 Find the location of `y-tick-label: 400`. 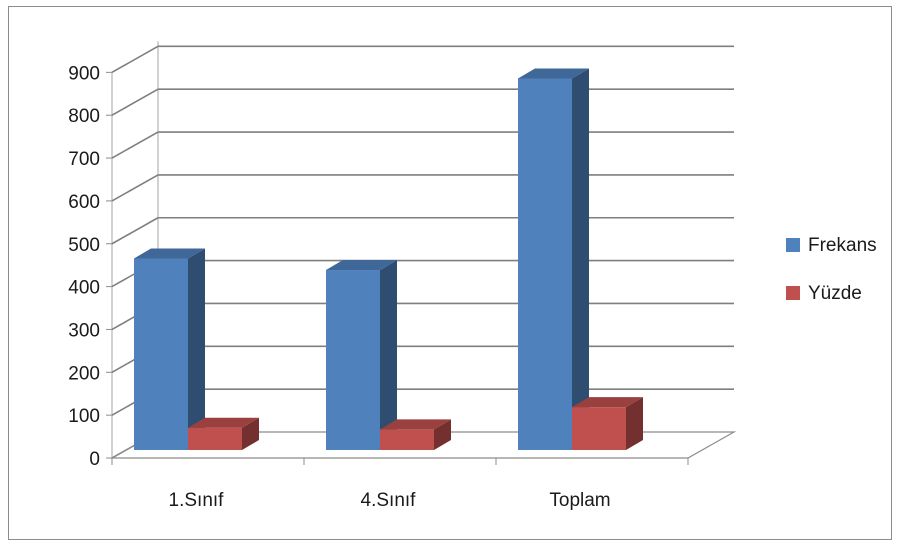

y-tick-label: 400 is located at coordinates (84, 288).